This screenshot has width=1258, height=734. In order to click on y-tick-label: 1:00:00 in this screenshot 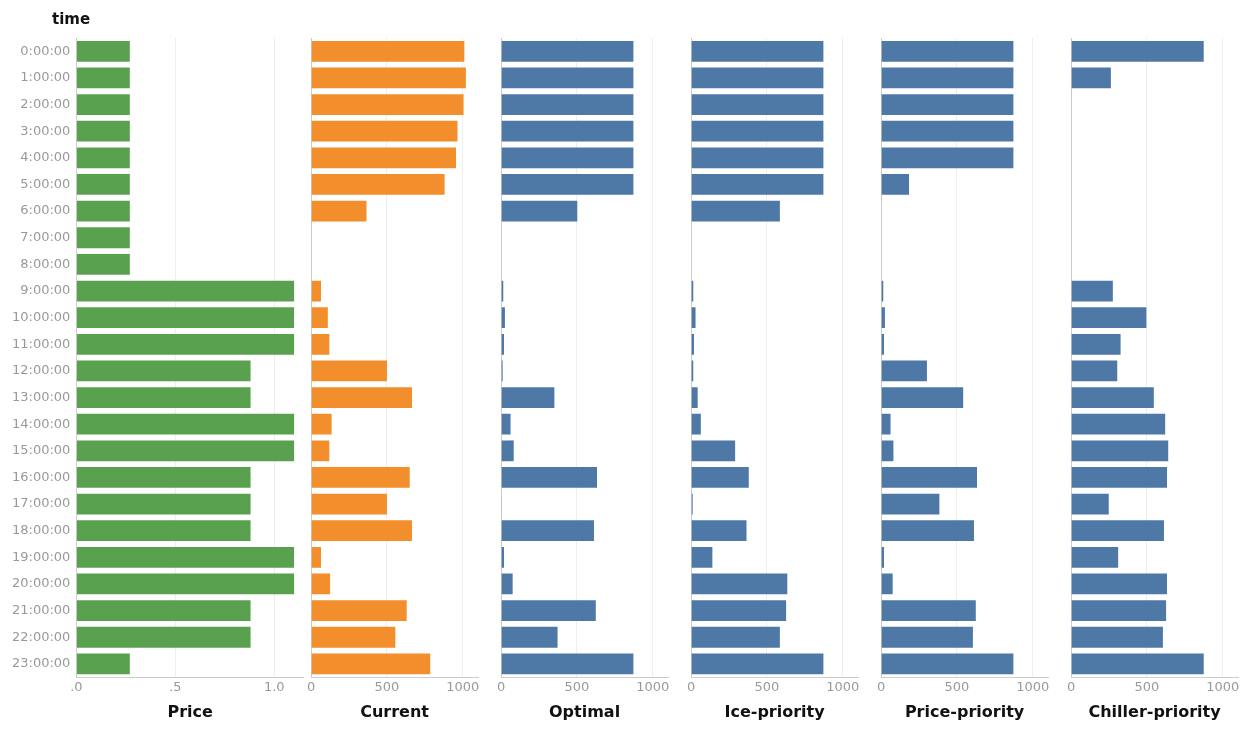, I will do `click(45, 77)`.